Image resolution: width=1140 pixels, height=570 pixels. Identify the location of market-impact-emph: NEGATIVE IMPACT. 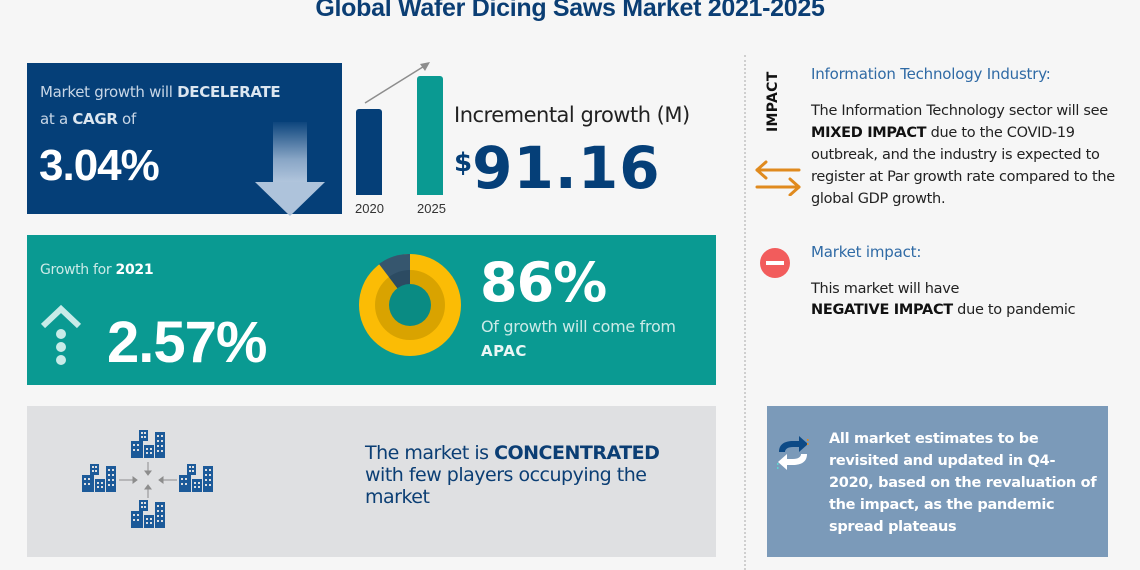
(882, 310).